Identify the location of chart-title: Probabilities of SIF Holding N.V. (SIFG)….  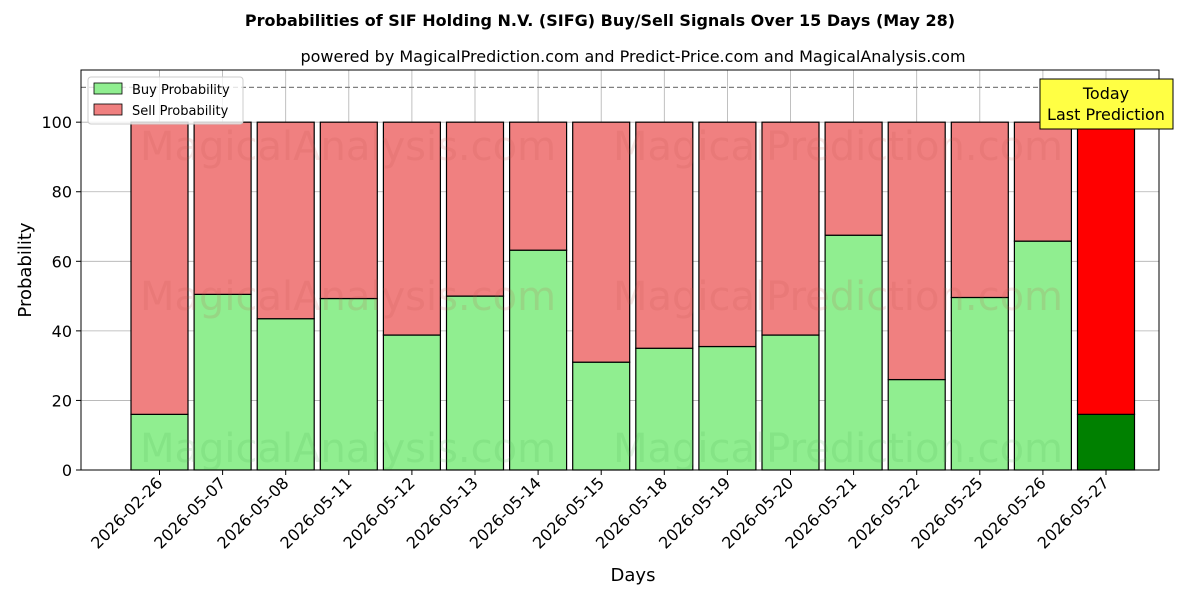
(600, 20).